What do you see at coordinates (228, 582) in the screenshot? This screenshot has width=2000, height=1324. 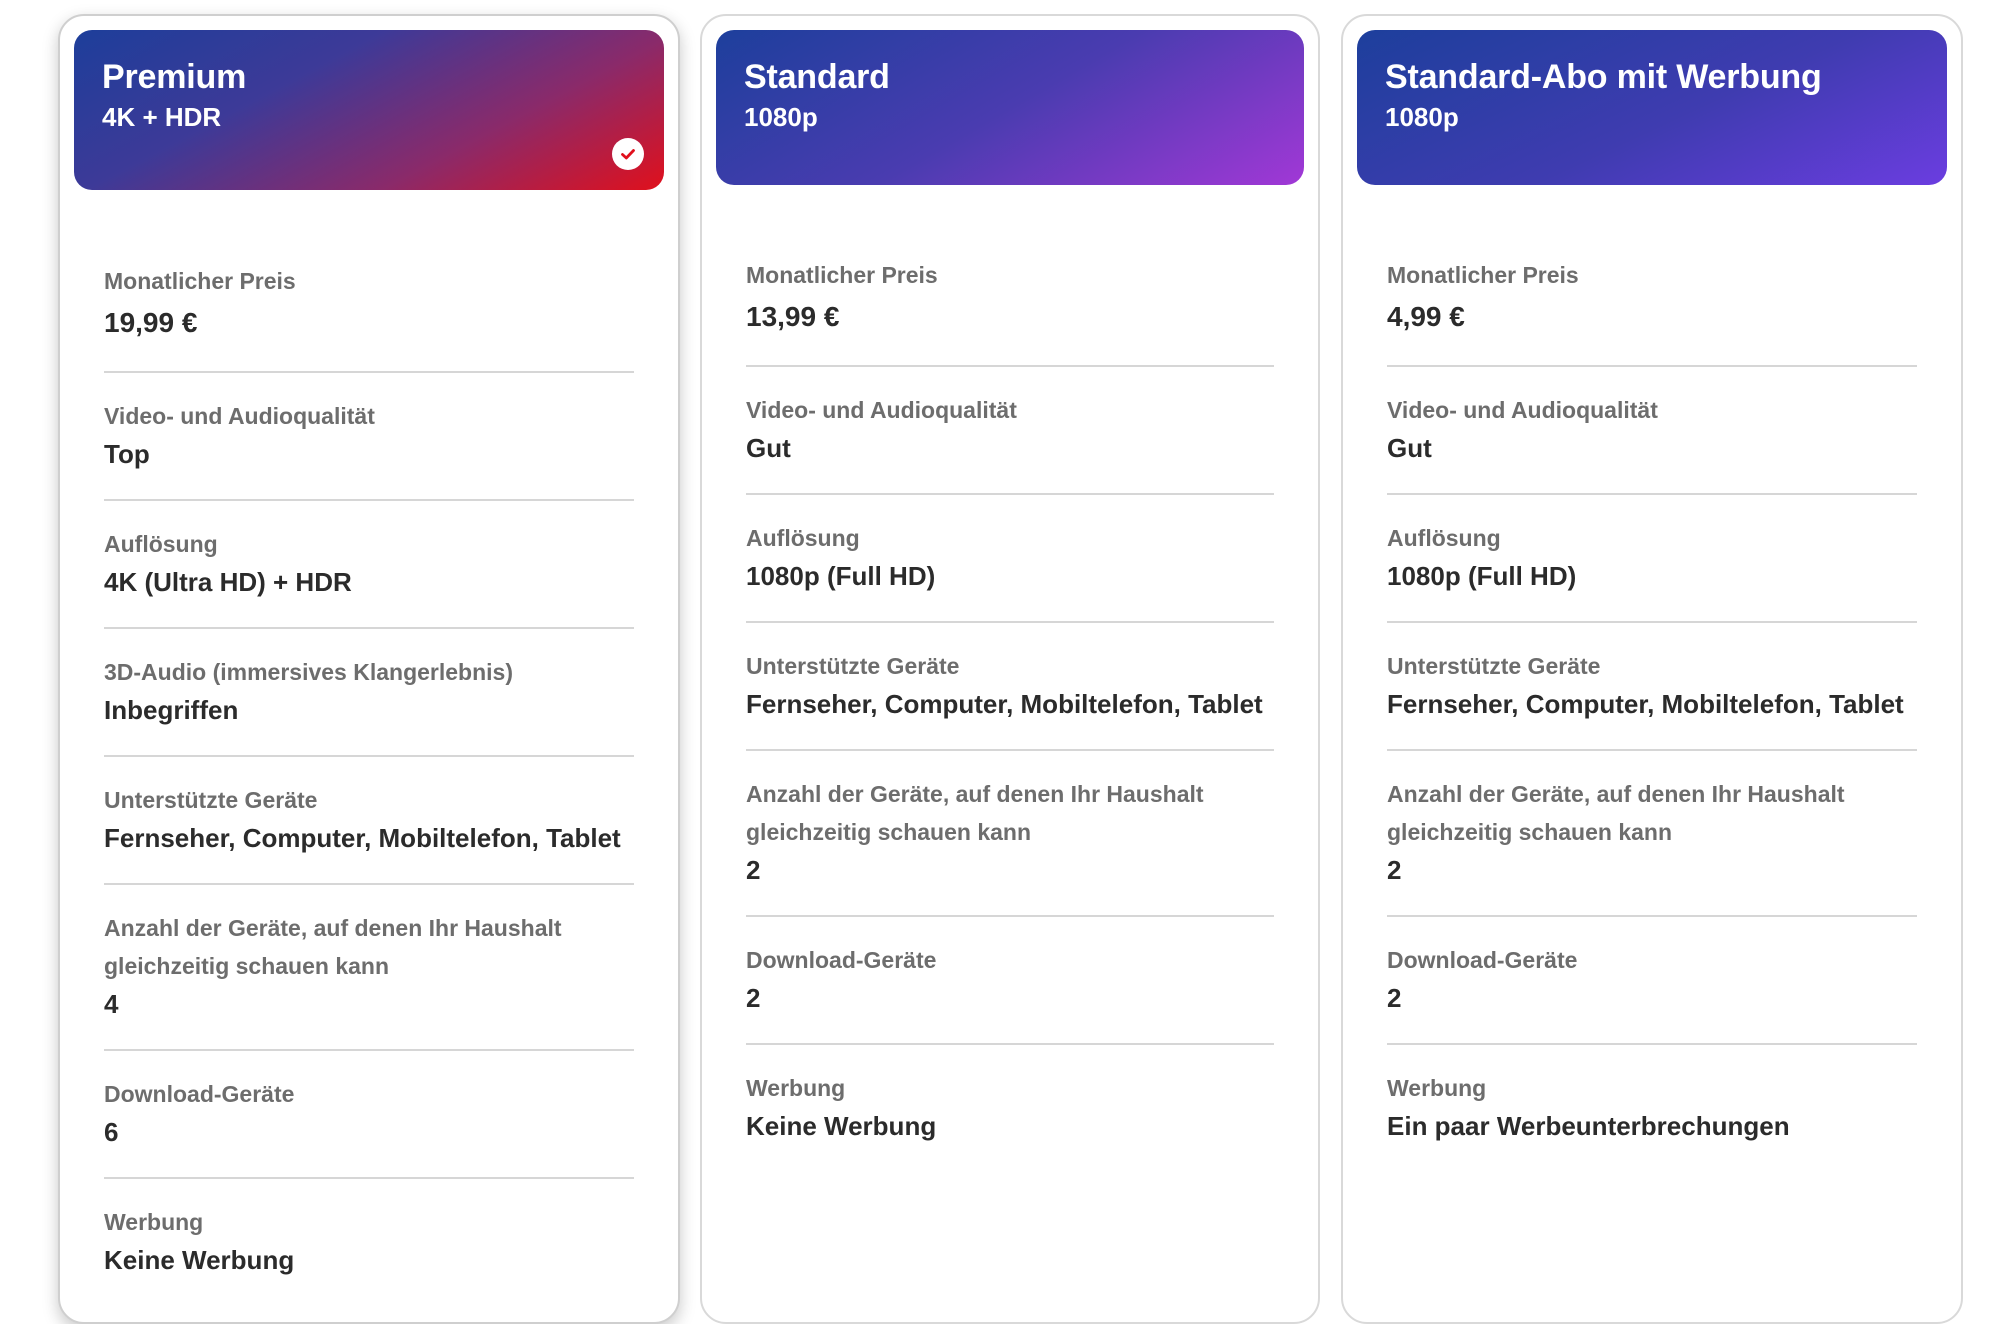 I see `feature-value: 4K (Ultra HD) + HDR` at bounding box center [228, 582].